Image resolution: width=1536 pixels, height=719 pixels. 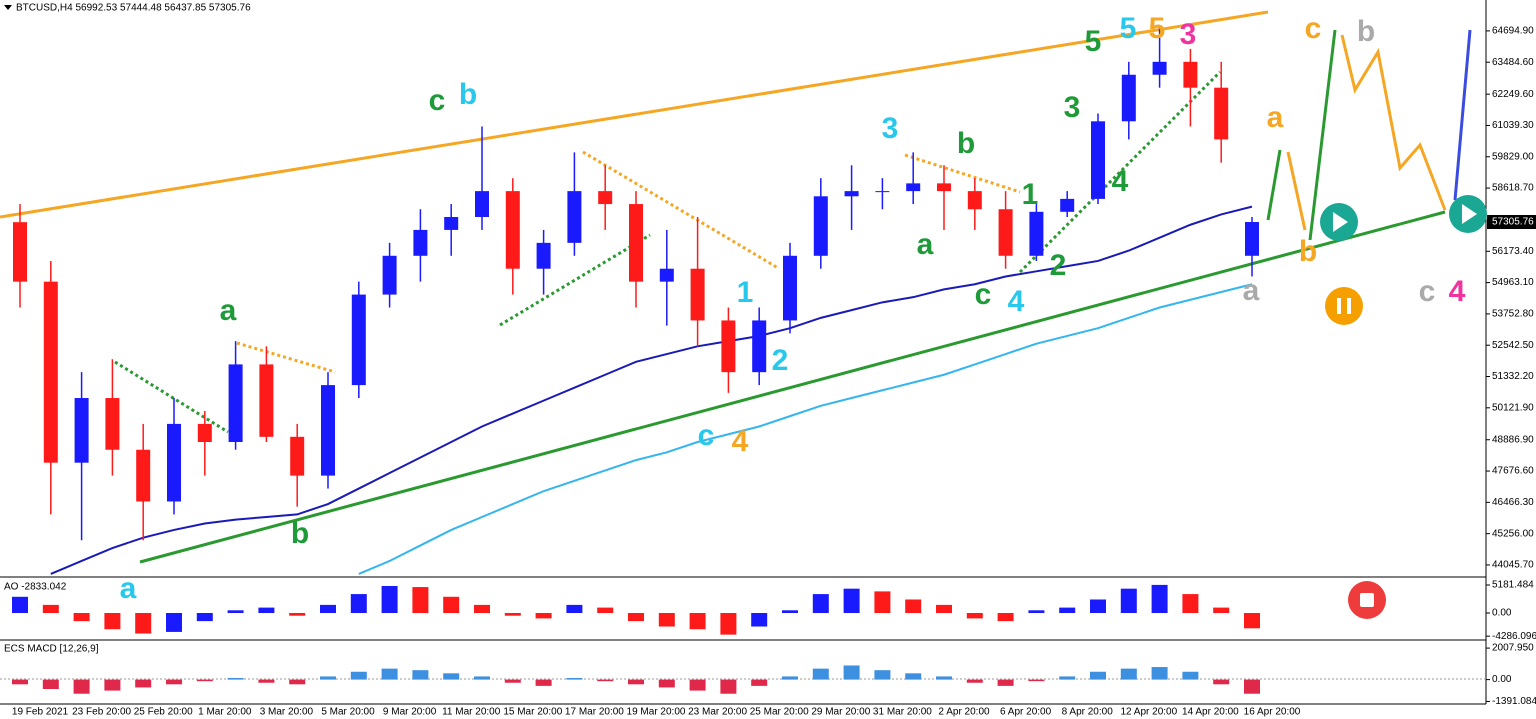 I want to click on y-tick-label: 46466.30, so click(x=1513, y=502).